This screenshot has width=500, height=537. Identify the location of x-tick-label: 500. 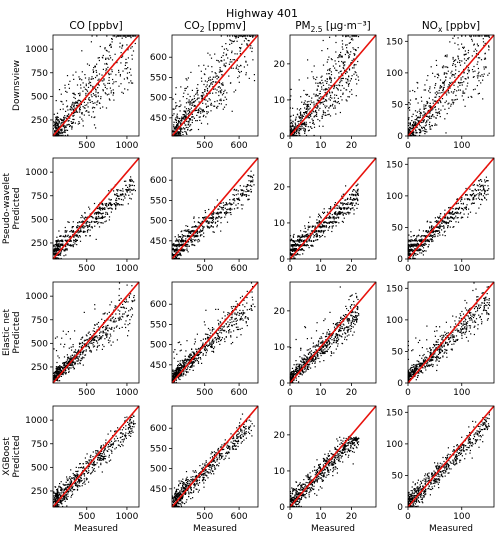
(86, 269).